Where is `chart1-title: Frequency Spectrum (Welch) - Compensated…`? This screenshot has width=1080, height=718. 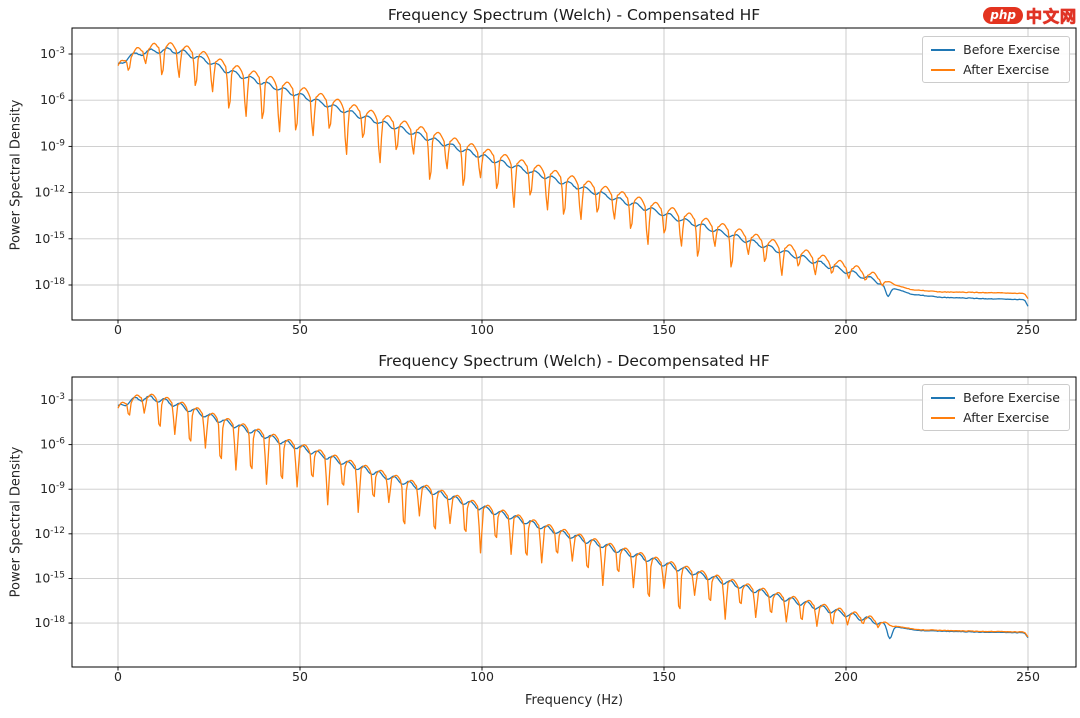 chart1-title: Frequency Spectrum (Welch) - Compensated… is located at coordinates (574, 15).